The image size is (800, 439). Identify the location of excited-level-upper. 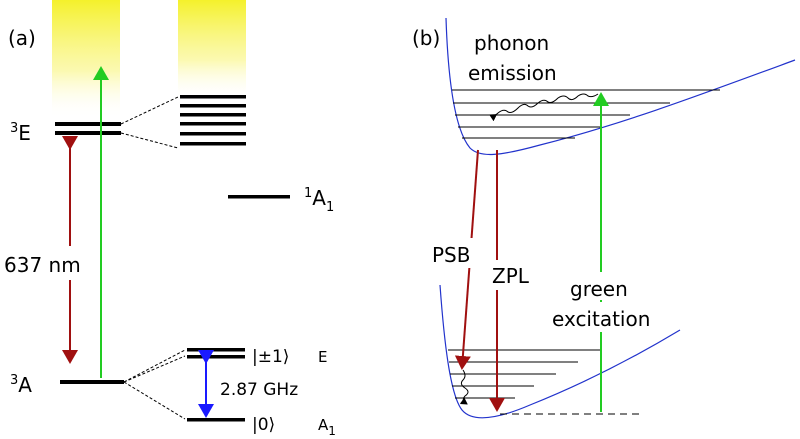
(88, 124).